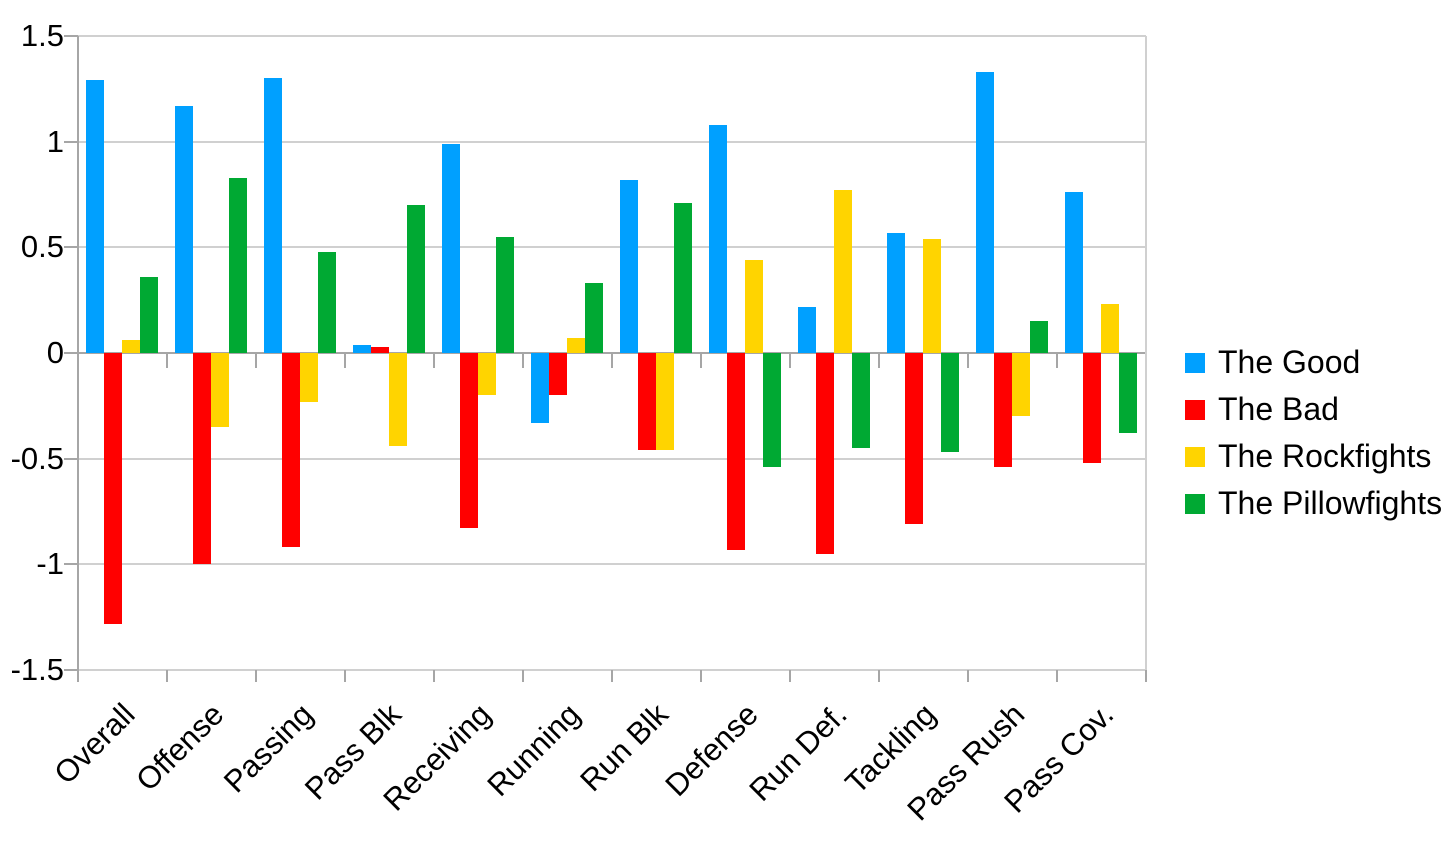  What do you see at coordinates (1195, 456) in the screenshot?
I see `legend-swatch-the-rockfights` at bounding box center [1195, 456].